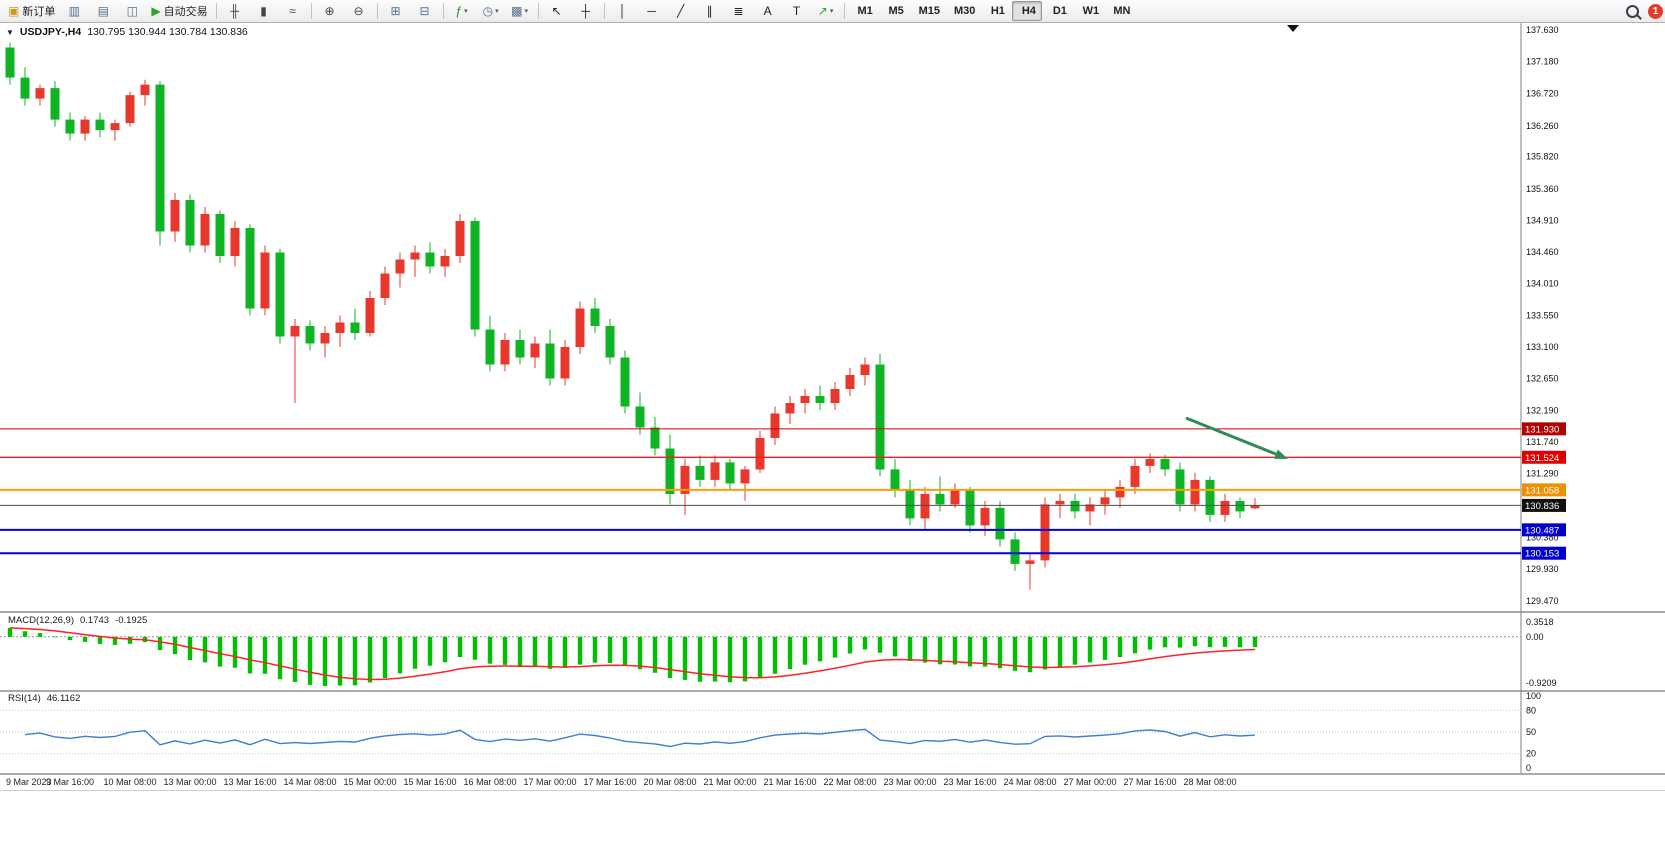  Describe the element at coordinates (235, 11) in the screenshot. I see `bar-chart-button: ╫` at that location.